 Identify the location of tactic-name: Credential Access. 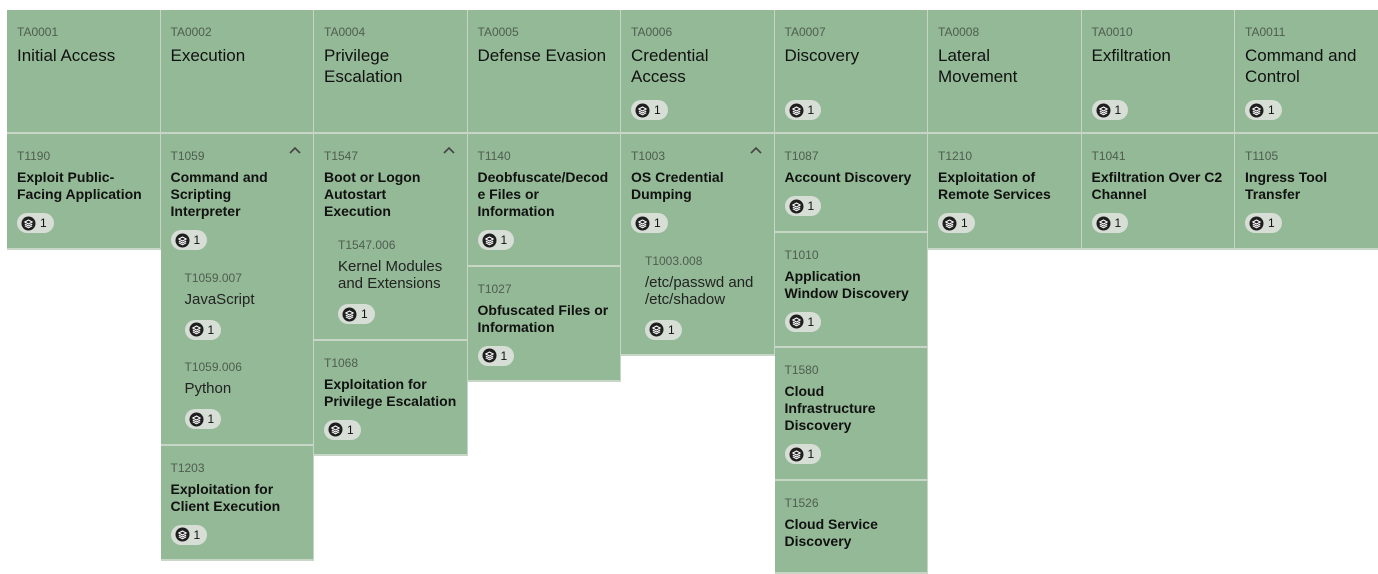
(670, 66).